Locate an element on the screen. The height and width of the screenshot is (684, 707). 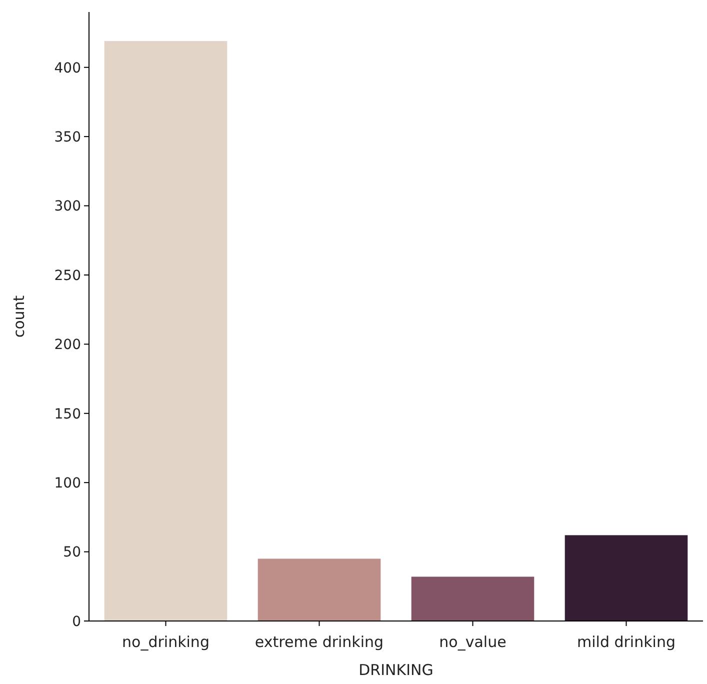
y-tick-label: 300 is located at coordinates (67, 206).